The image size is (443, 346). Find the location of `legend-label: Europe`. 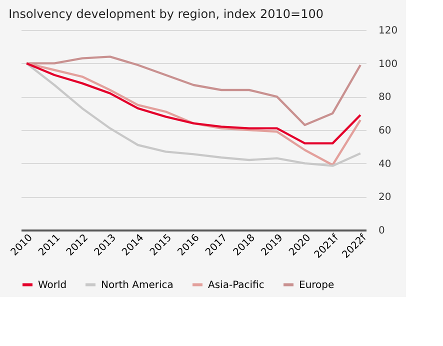

legend-label: Europe is located at coordinates (316, 285).